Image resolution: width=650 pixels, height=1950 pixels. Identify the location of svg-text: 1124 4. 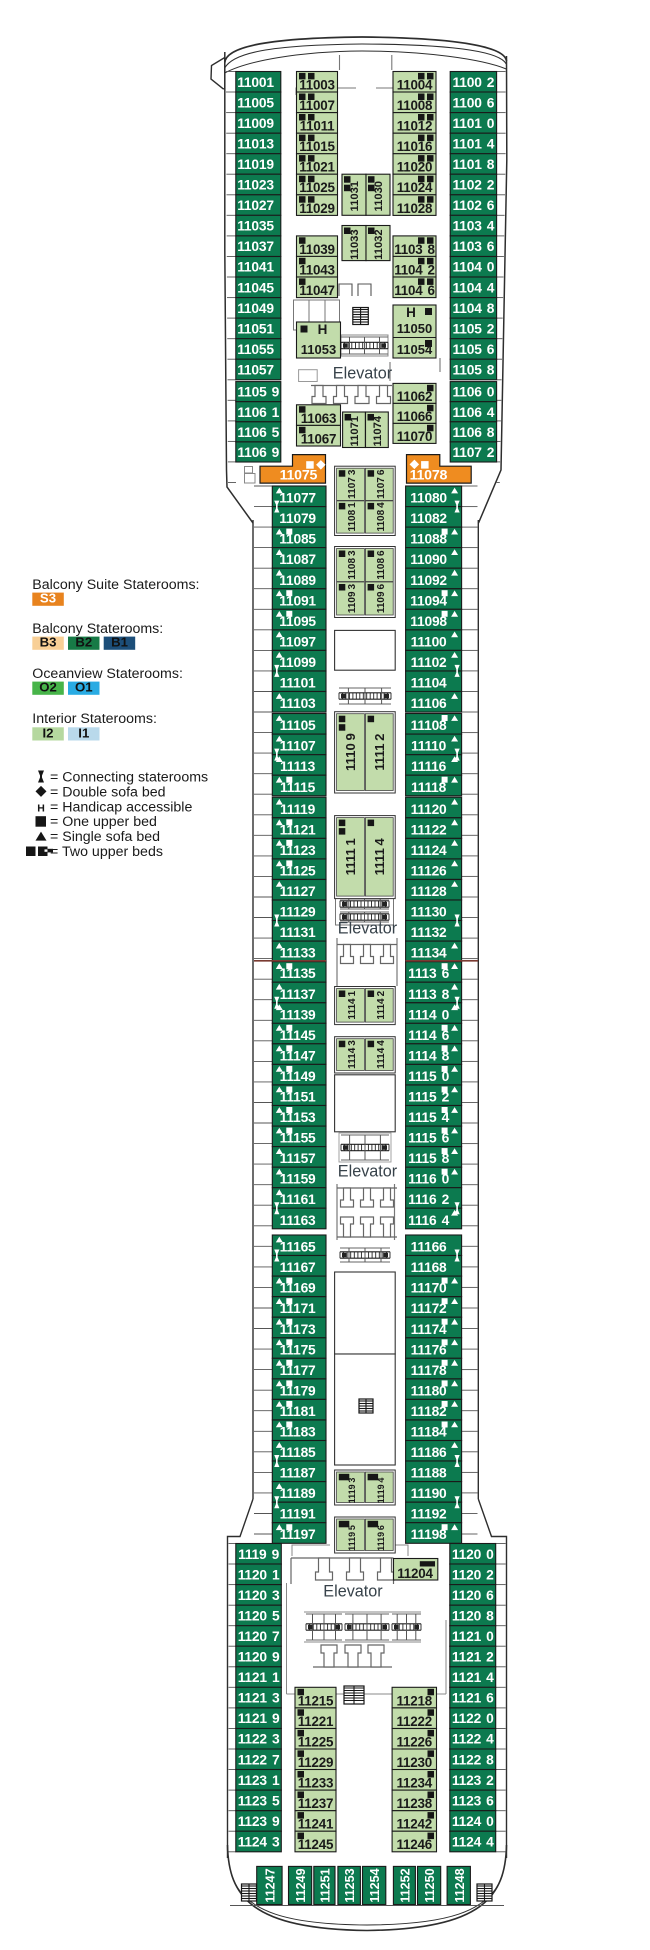
(473, 1842).